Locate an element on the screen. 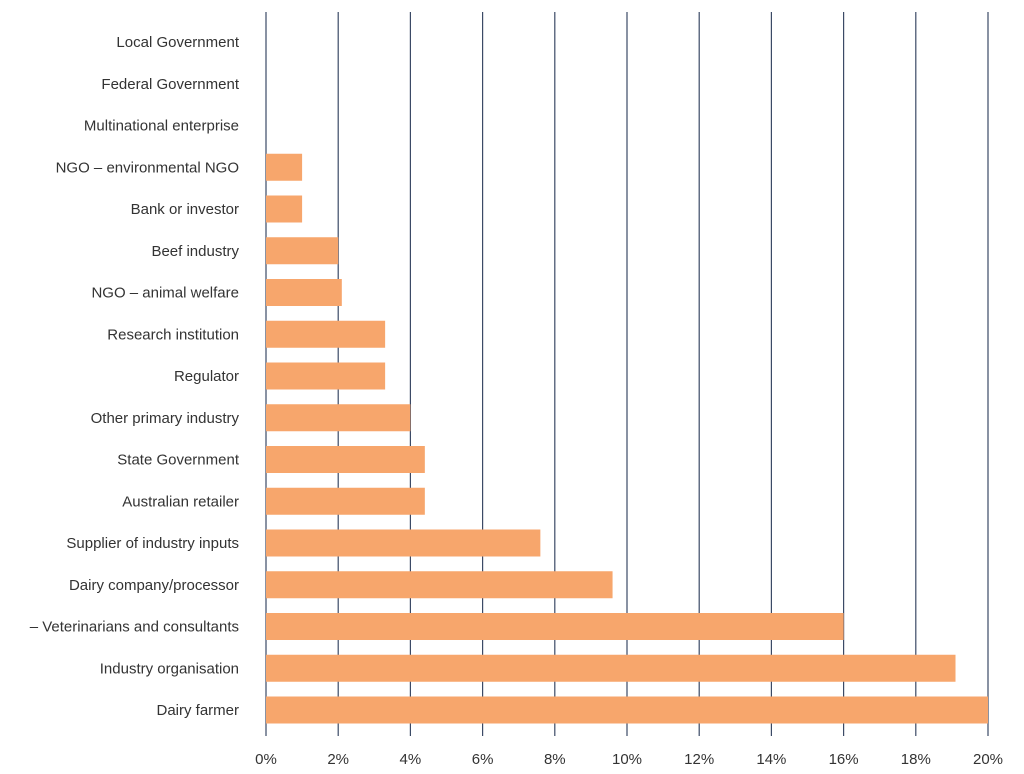 The height and width of the screenshot is (774, 1024). category-label: Multinational enterprise is located at coordinates (161, 126).